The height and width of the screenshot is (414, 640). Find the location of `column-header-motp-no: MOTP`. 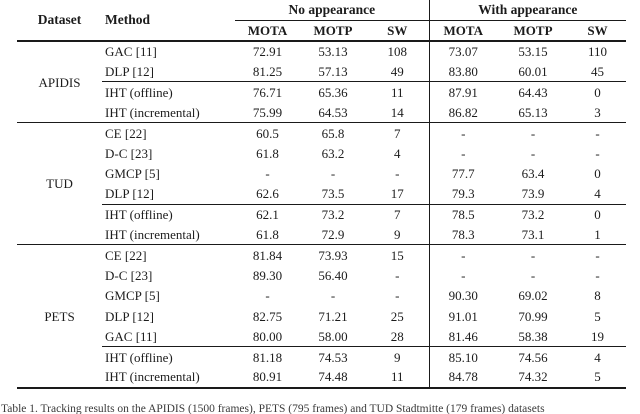

column-header-motp-no: MOTP is located at coordinates (333, 31).